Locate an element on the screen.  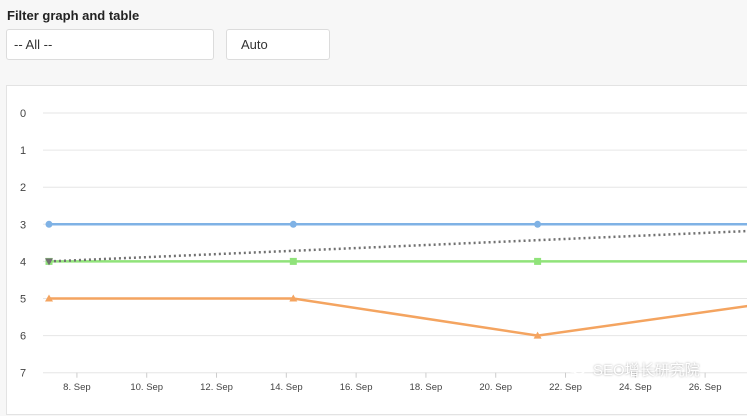
y-tick-label: 0 is located at coordinates (23, 114).